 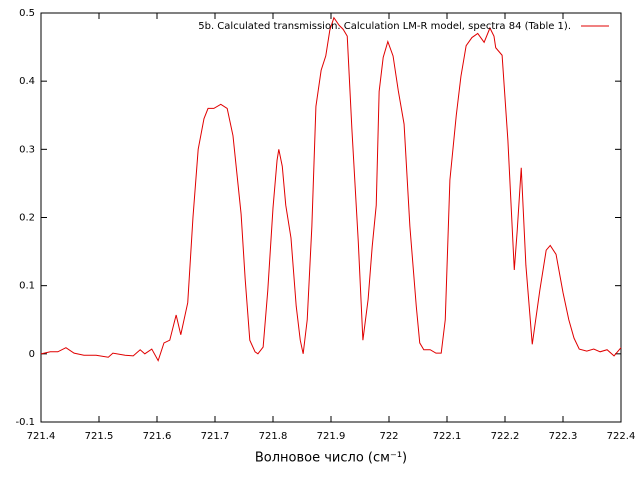 What do you see at coordinates (32, 354) in the screenshot?
I see `y-tick-label: 0` at bounding box center [32, 354].